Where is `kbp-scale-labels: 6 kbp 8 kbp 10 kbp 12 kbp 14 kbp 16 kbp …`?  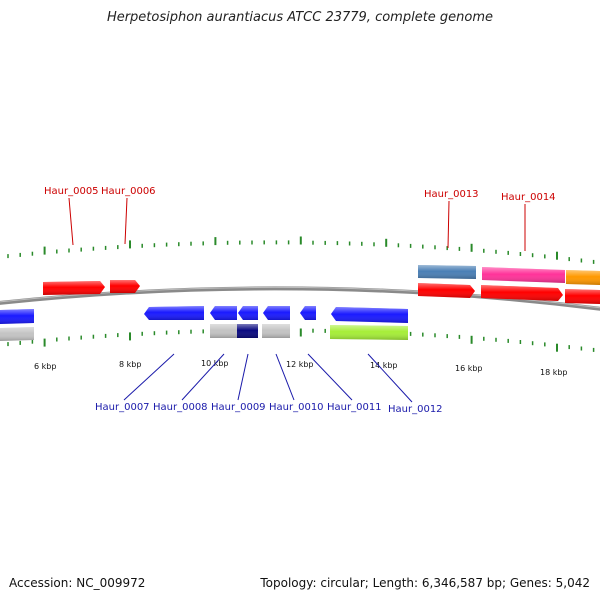 kbp-scale-labels: 6 kbp 8 kbp 10 kbp 12 kbp 14 kbp 16 kbp … is located at coordinates (301, 368).